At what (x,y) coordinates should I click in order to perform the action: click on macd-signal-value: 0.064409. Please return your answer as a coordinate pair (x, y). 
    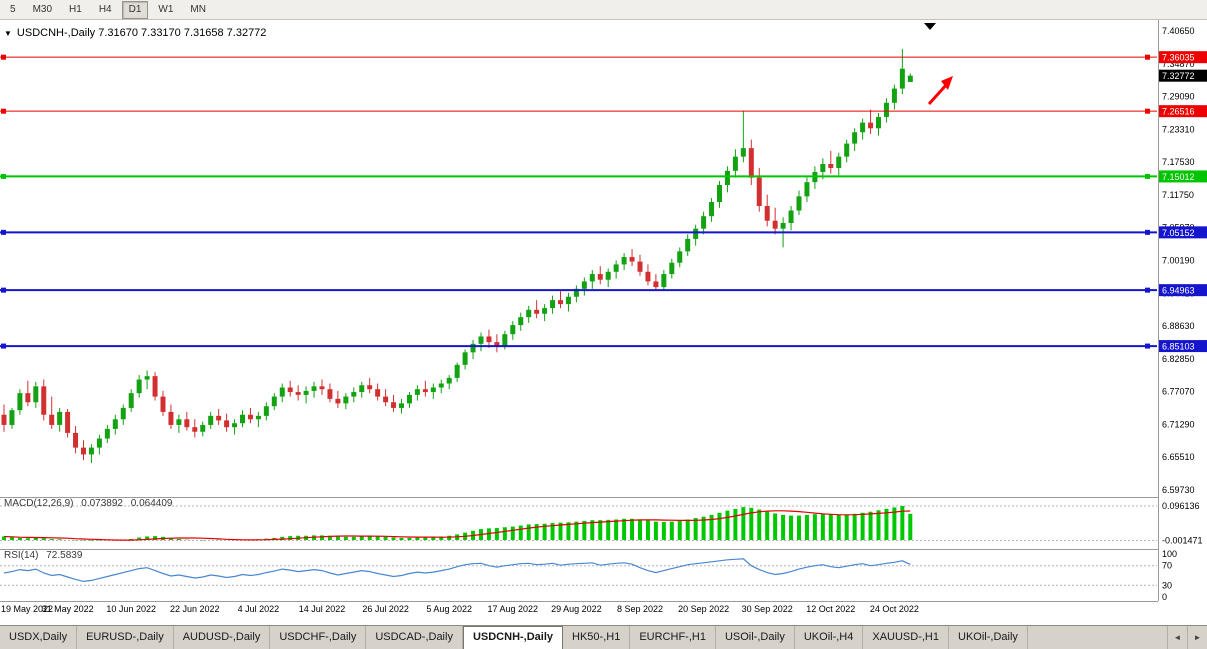
    Looking at the image, I should click on (151, 503).